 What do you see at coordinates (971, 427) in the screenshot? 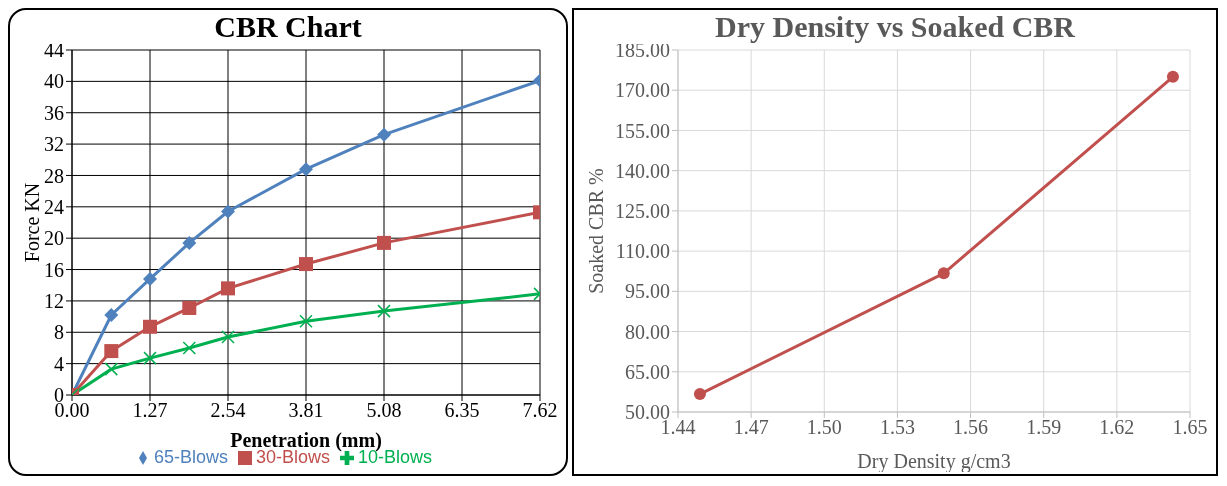
I see `x-tick-label: 1.56` at bounding box center [971, 427].